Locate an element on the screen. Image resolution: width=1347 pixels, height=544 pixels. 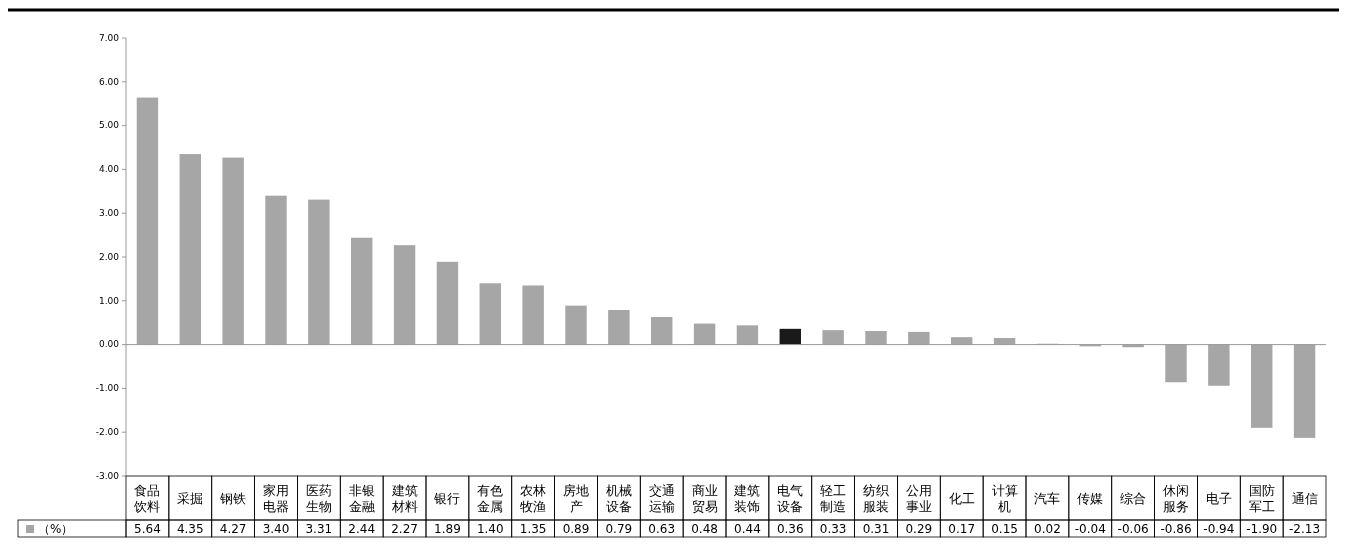
data-label: 3.40 is located at coordinates (276, 528).